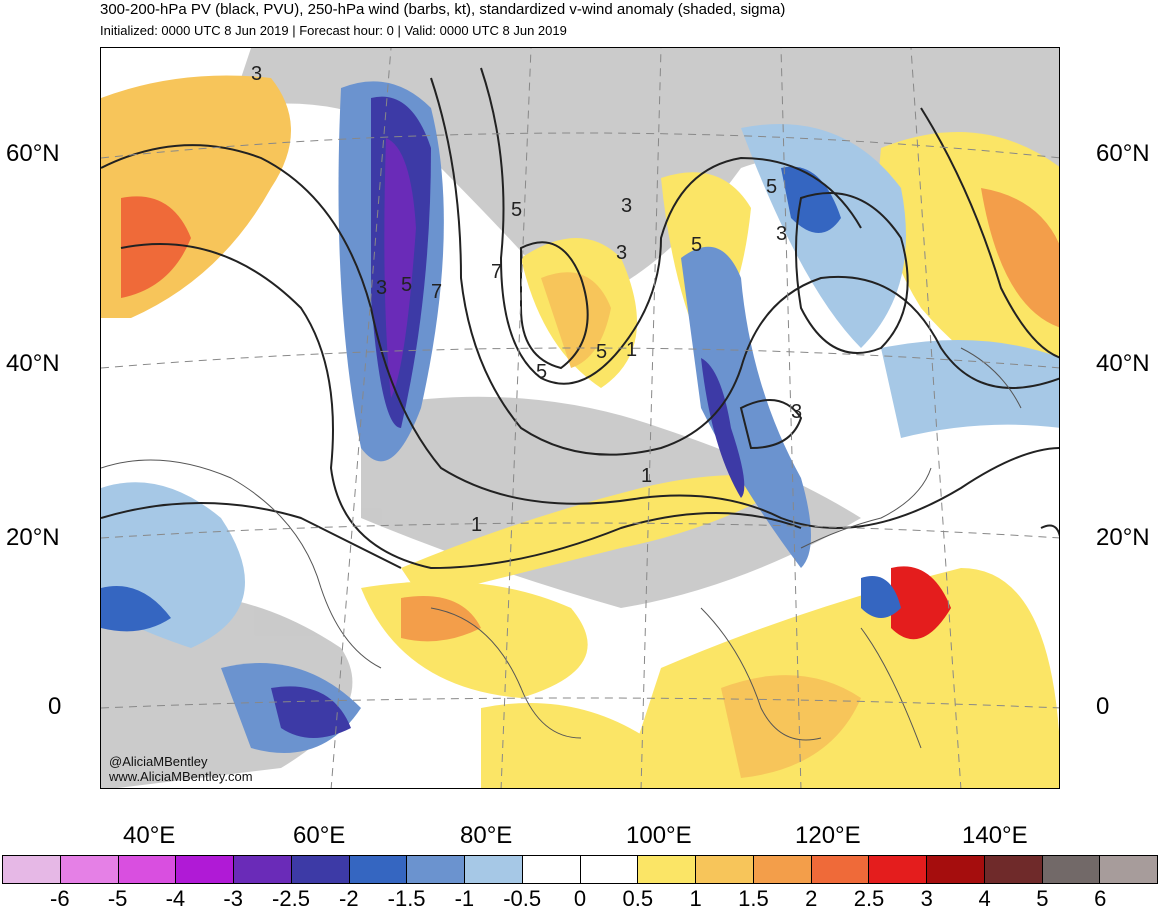 Image resolution: width=1160 pixels, height=913 pixels. Describe the element at coordinates (576, 320) in the screenshot. I see `shade-orange-c` at that location.